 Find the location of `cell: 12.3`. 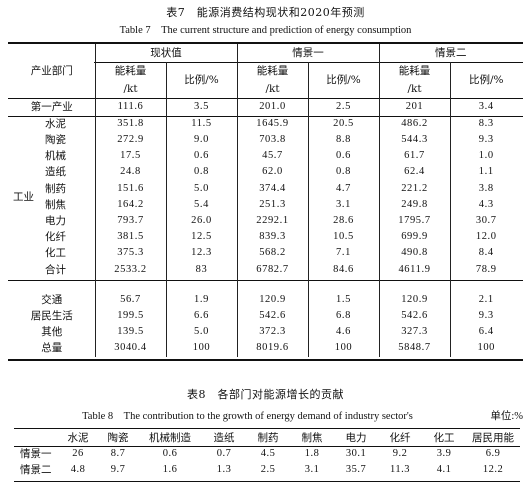

cell: 12.3 is located at coordinates (201, 253).